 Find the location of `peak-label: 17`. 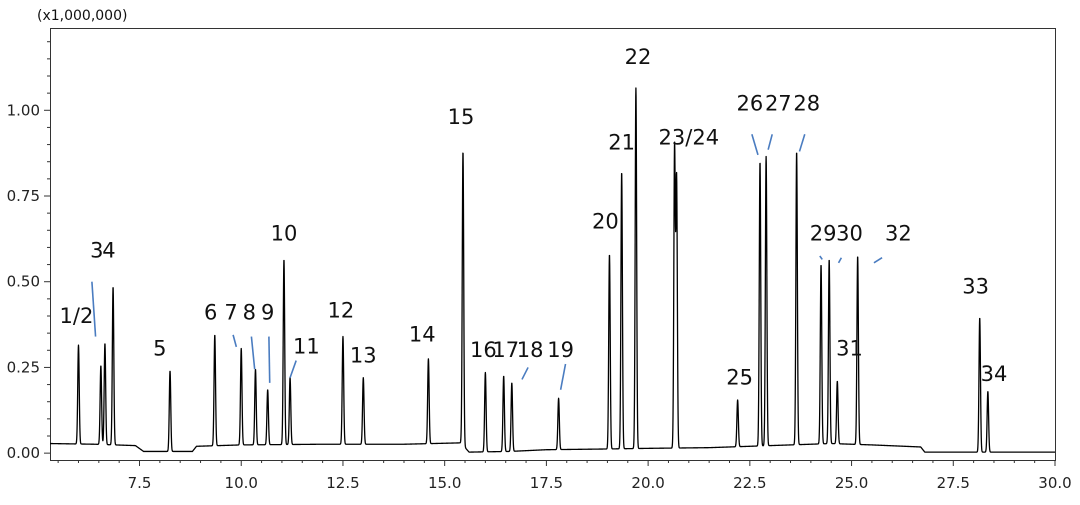

peak-label: 17 is located at coordinates (505, 350).